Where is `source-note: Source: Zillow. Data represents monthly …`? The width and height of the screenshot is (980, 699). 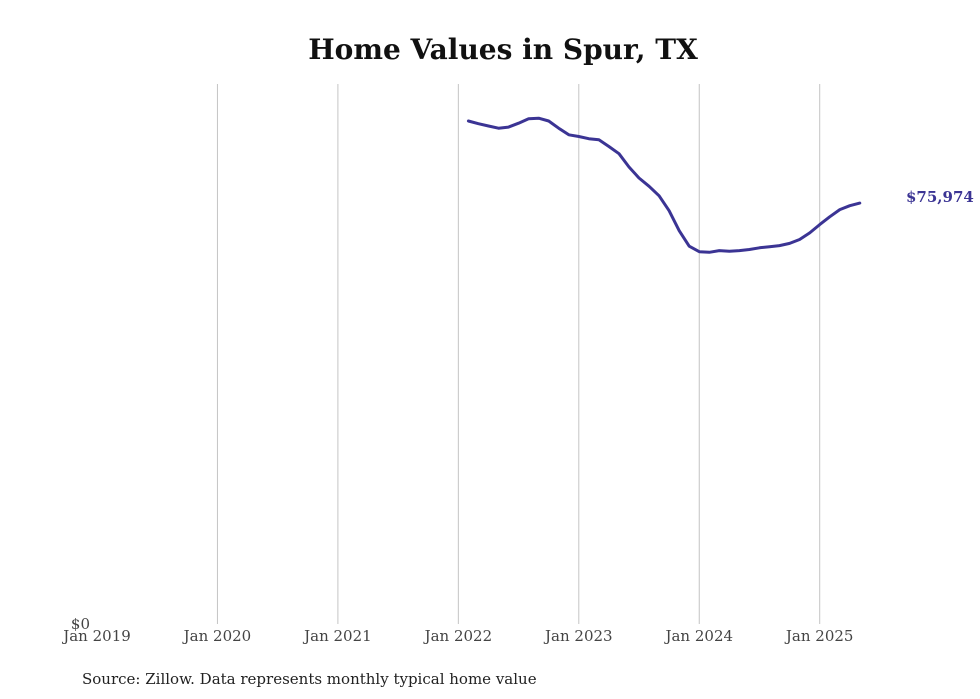
source-note: Source: Zillow. Data represents monthly … is located at coordinates (309, 679).